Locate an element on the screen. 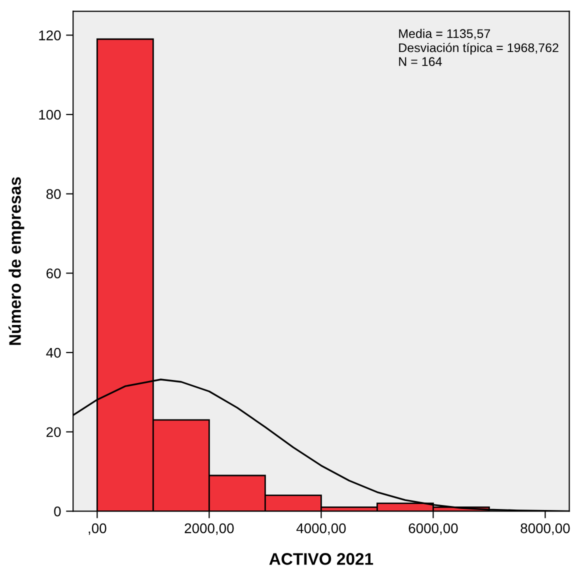 The image size is (571, 568). y-axis-title: Número de empresas is located at coordinates (16, 261).